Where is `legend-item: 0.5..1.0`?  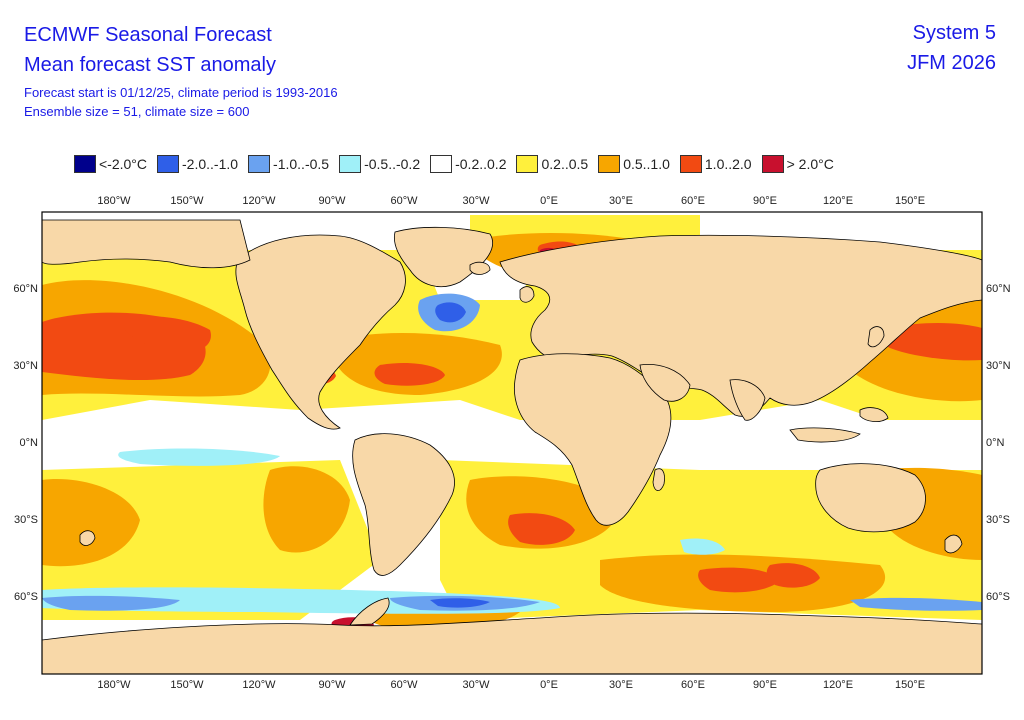
legend-item: 0.5..1.0 is located at coordinates (634, 164).